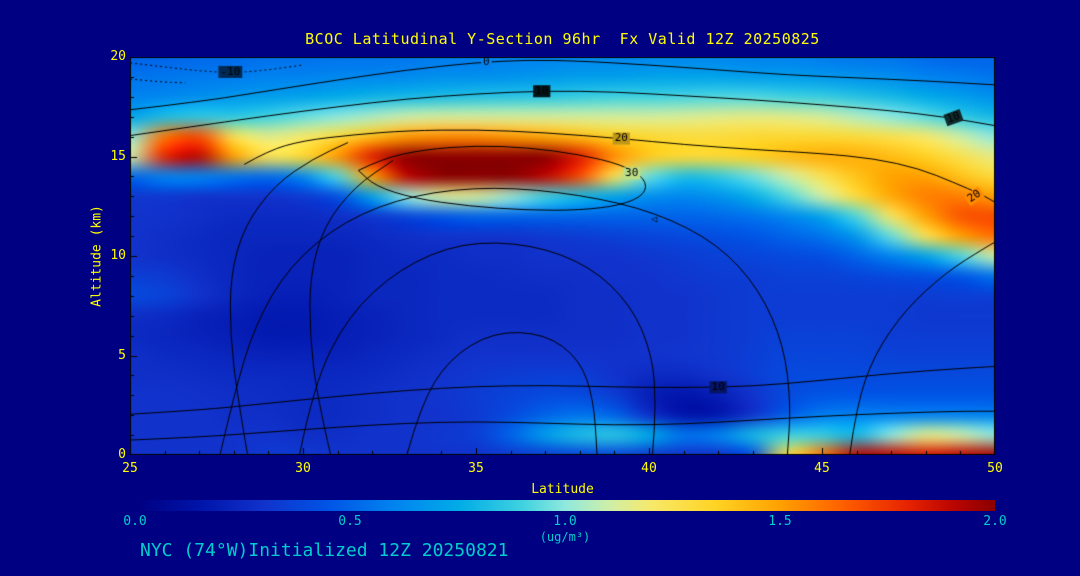 This screenshot has height=576, width=1080. I want to click on x-tick-label: 25, so click(130, 468).